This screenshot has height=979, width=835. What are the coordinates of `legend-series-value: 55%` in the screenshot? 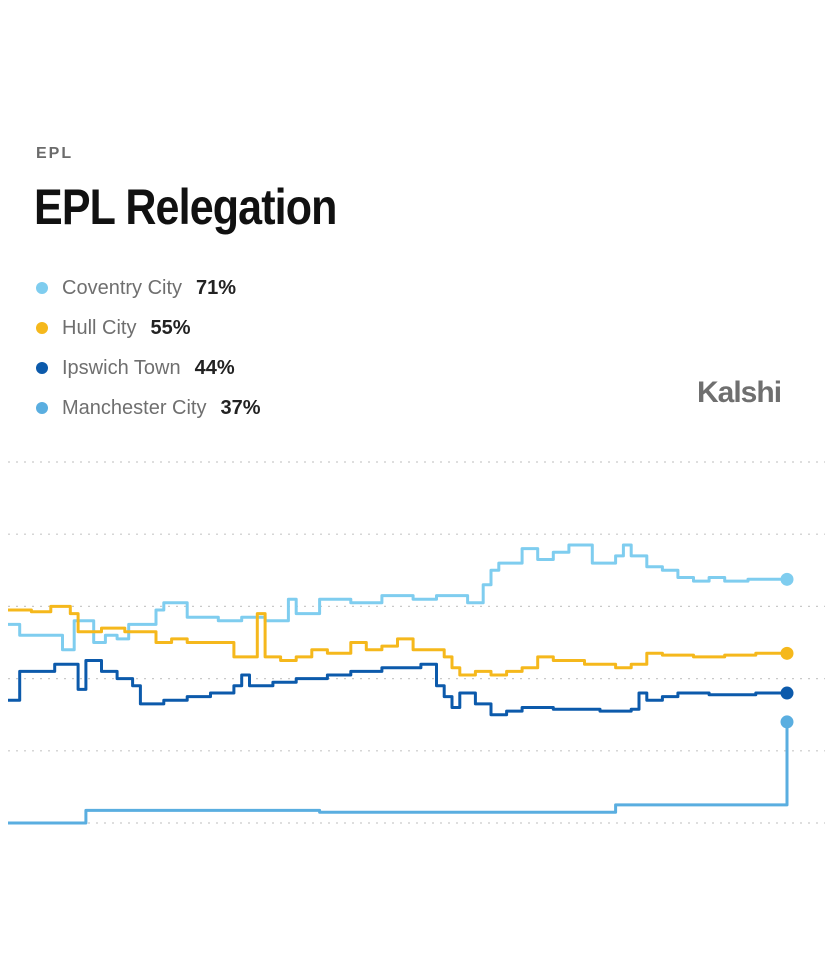 It's located at (170, 327).